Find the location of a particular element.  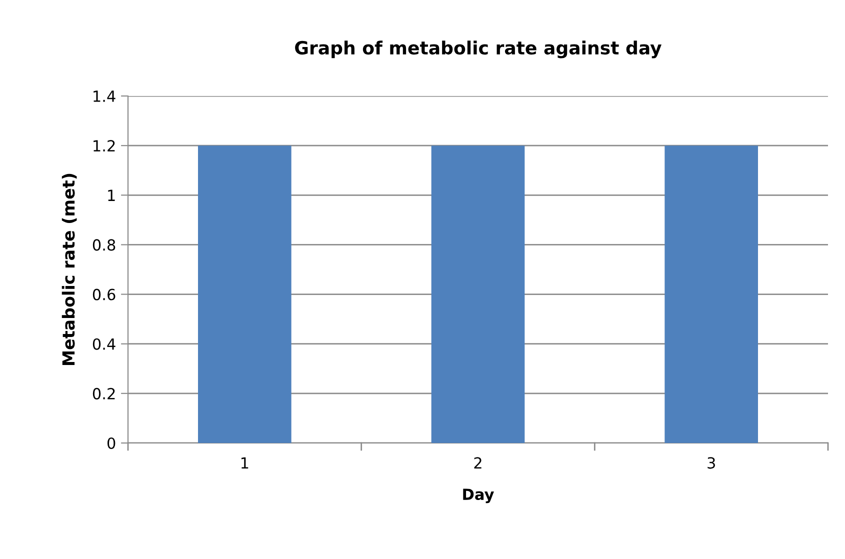

x-tick-label: 1 is located at coordinates (244, 462).